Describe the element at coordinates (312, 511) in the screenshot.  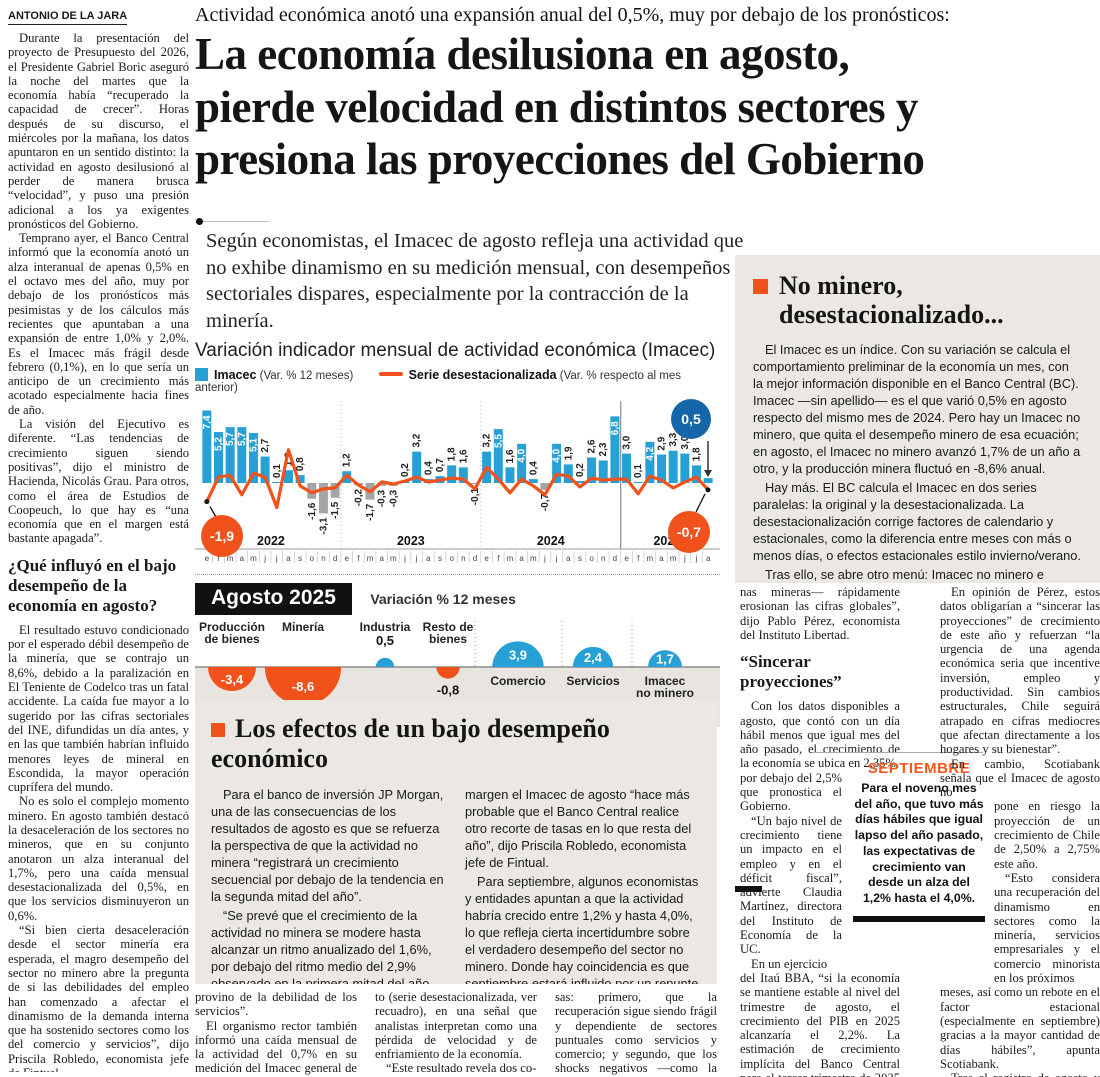
I see `bar-label: -1,6` at that location.